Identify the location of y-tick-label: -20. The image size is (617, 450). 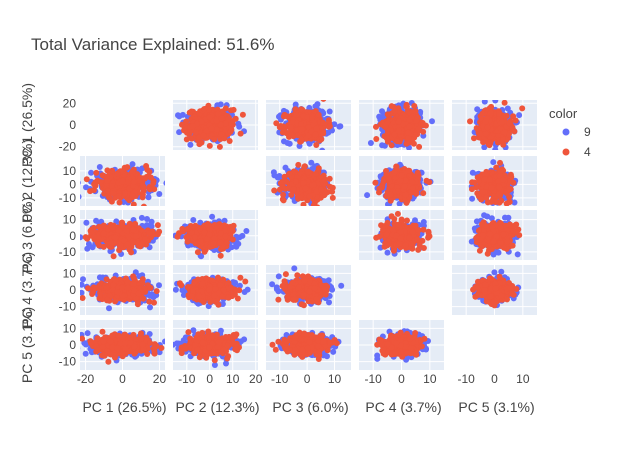
(68, 147).